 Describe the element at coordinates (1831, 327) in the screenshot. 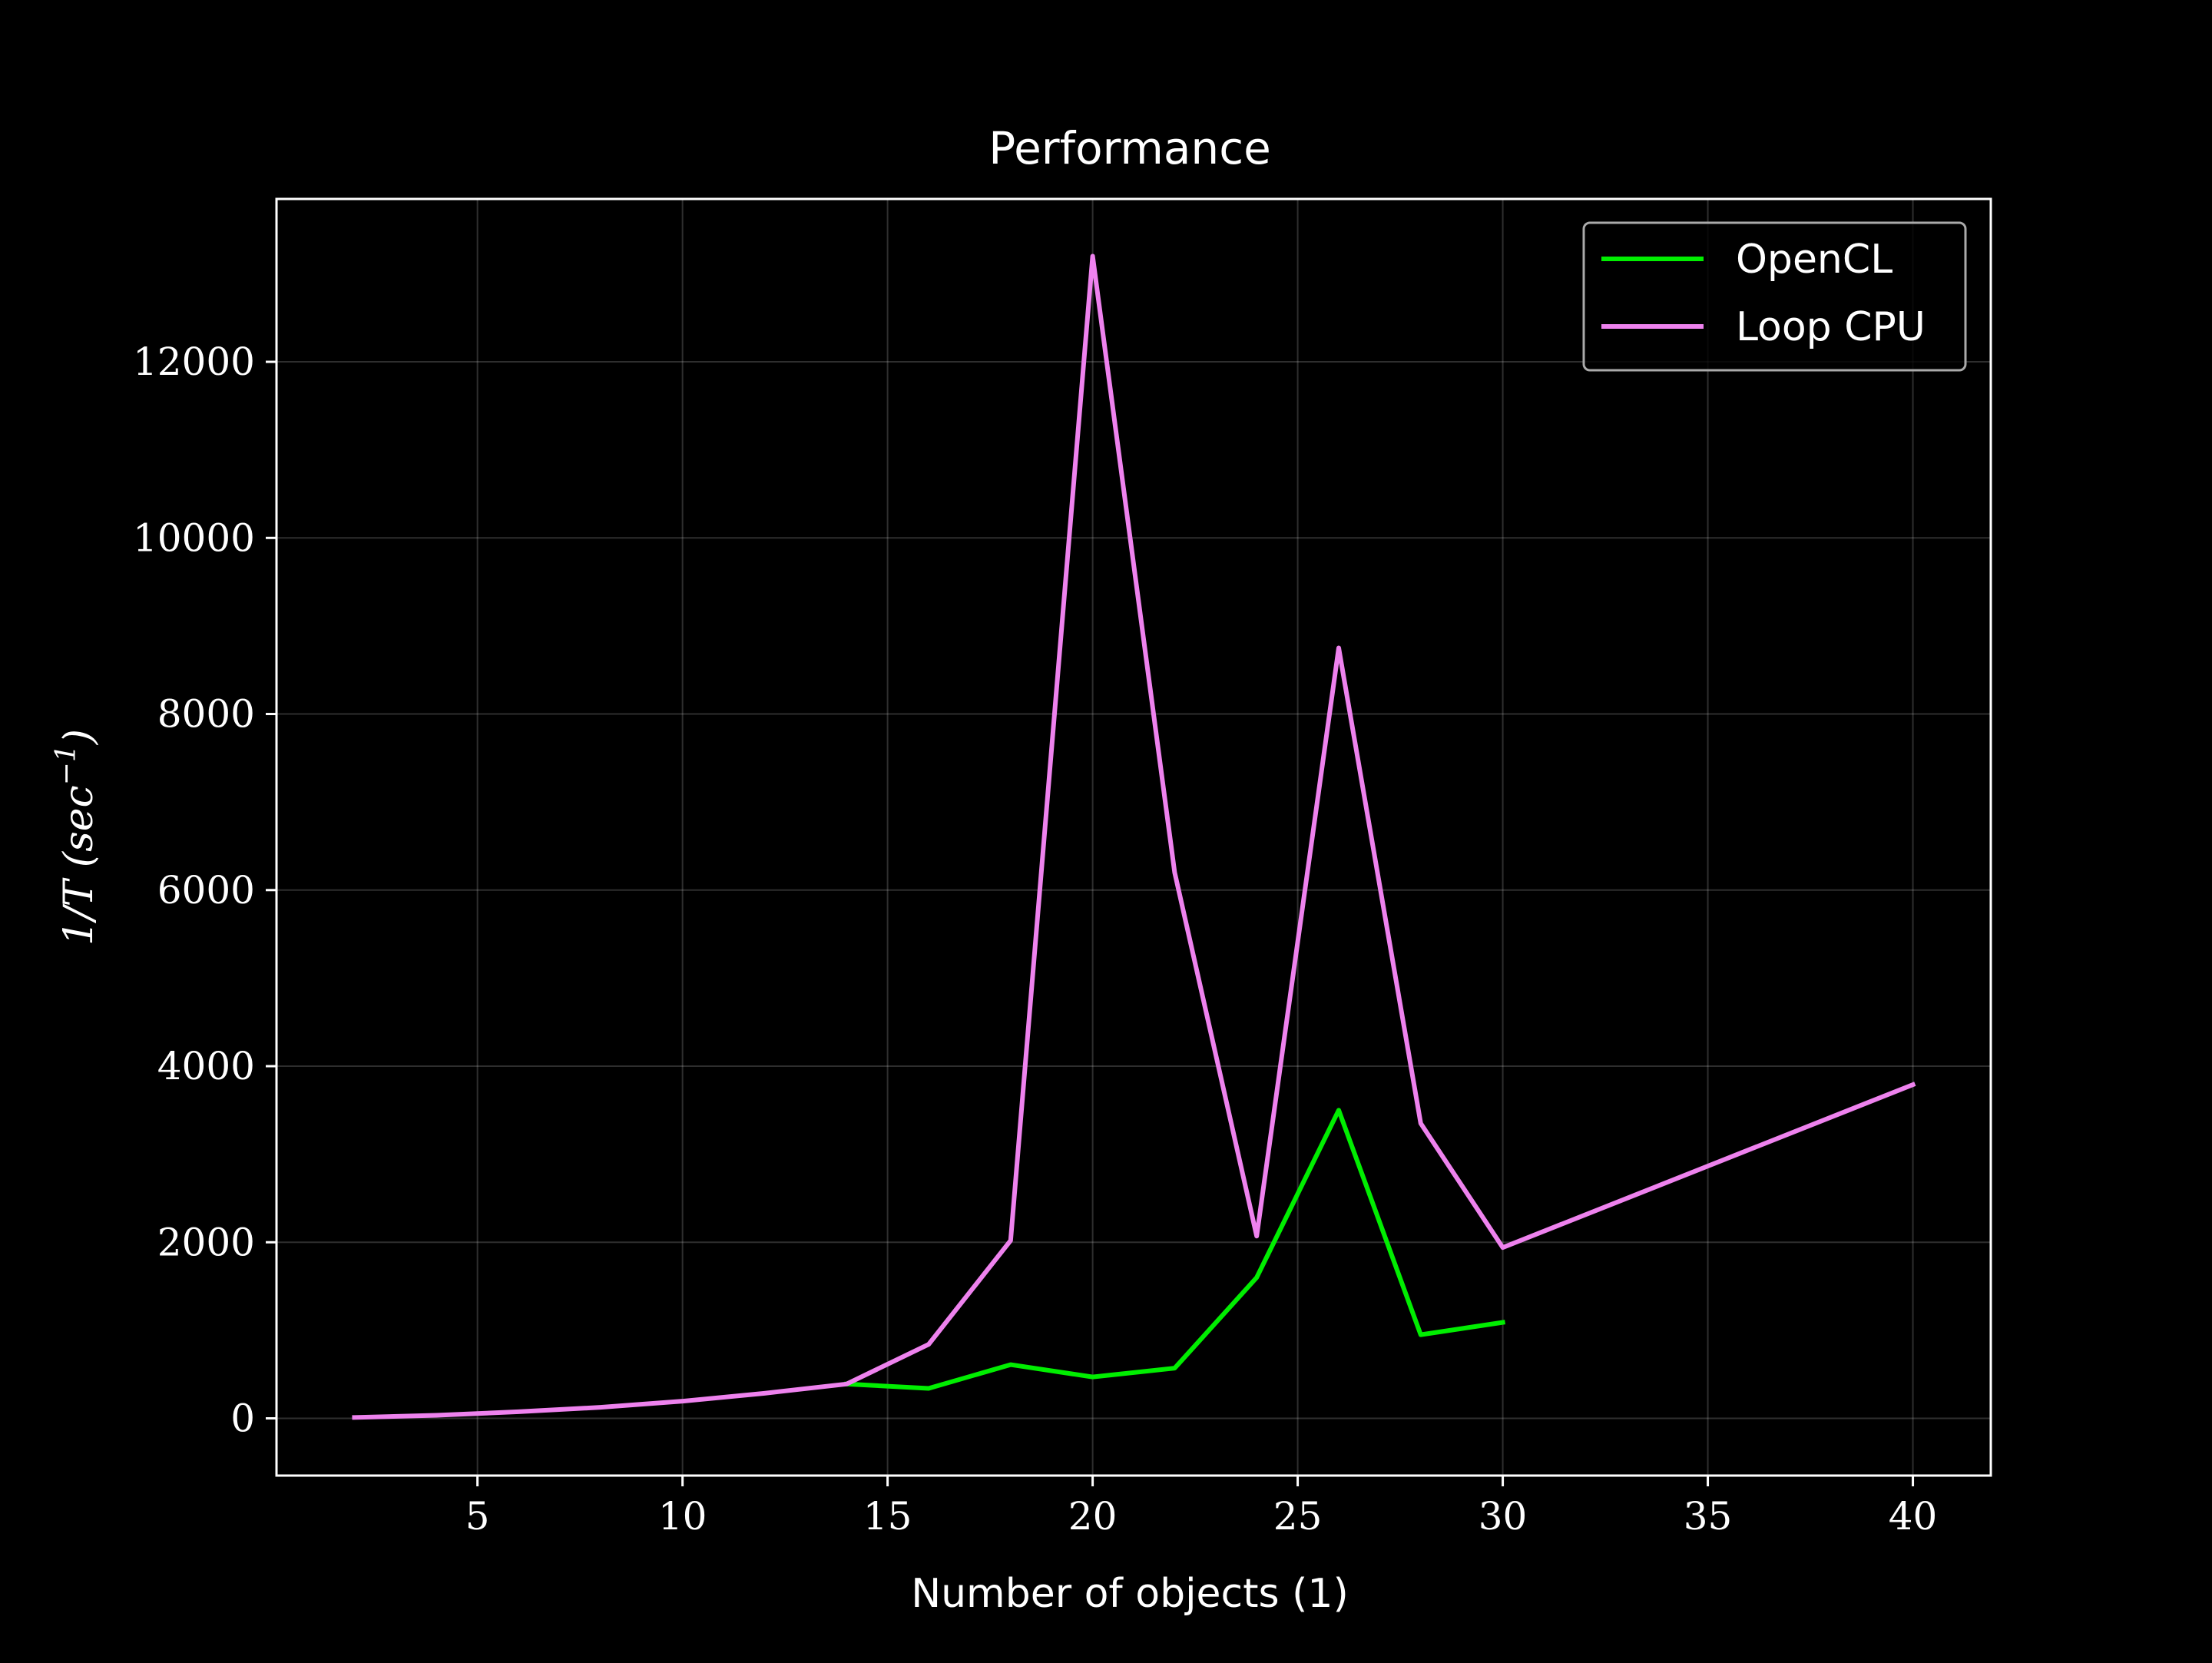

I see `legend-label-loop-cpu: Loop CPU` at that location.